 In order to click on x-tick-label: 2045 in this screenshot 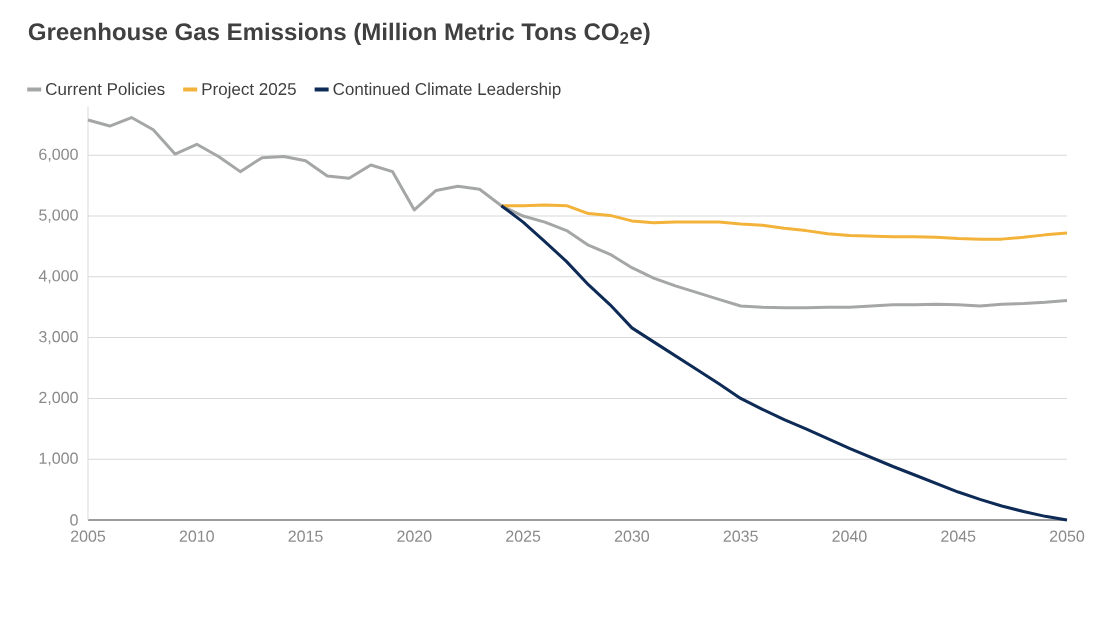, I will do `click(958, 536)`.